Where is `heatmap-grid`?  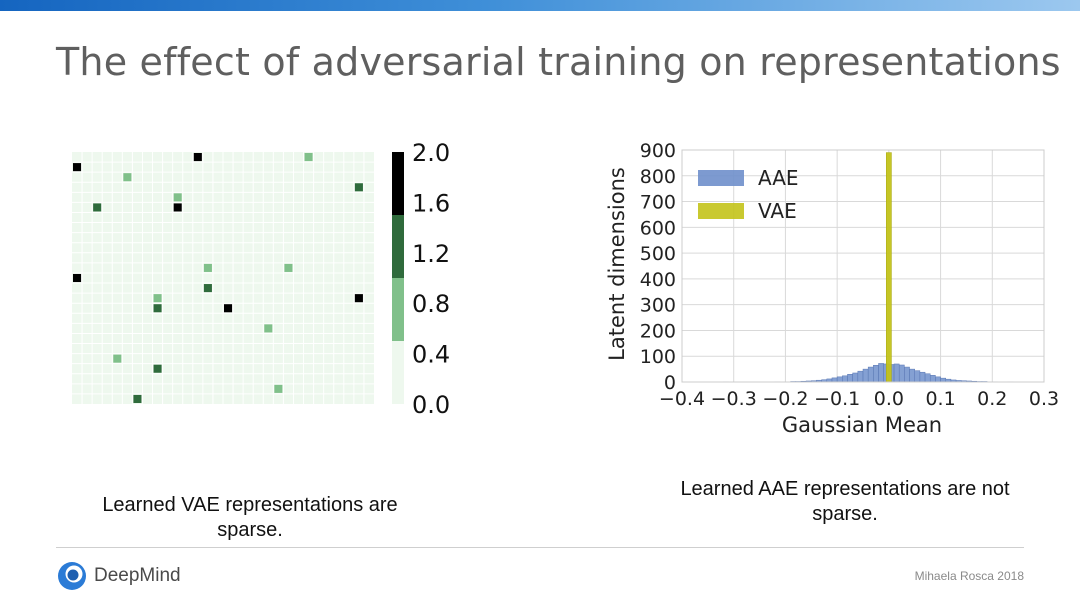 heatmap-grid is located at coordinates (223, 278).